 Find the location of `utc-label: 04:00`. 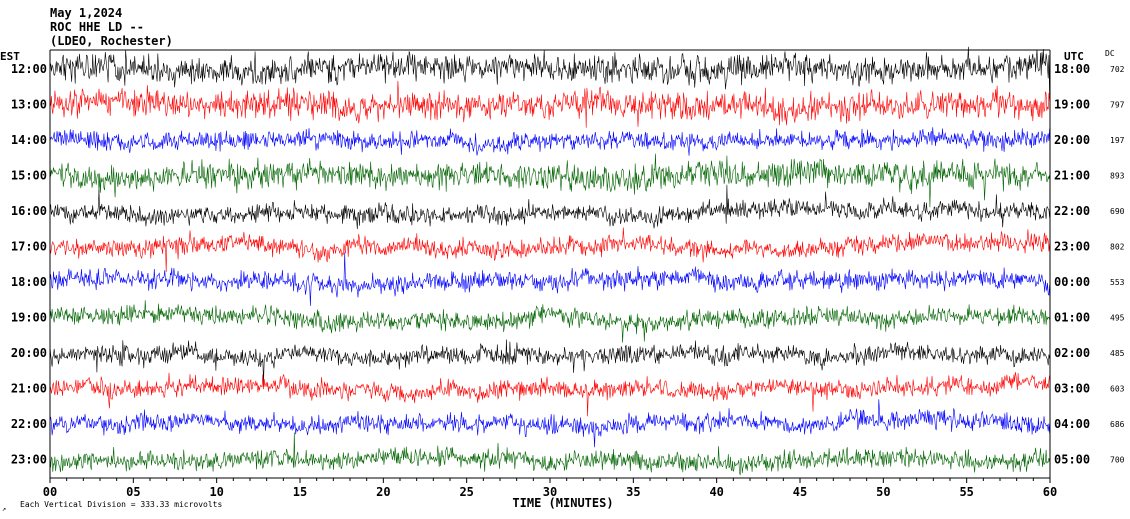

utc-label: 04:00 is located at coordinates (1072, 424).